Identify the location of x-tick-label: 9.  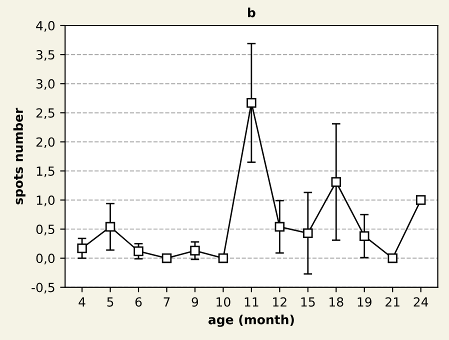
(195, 302).